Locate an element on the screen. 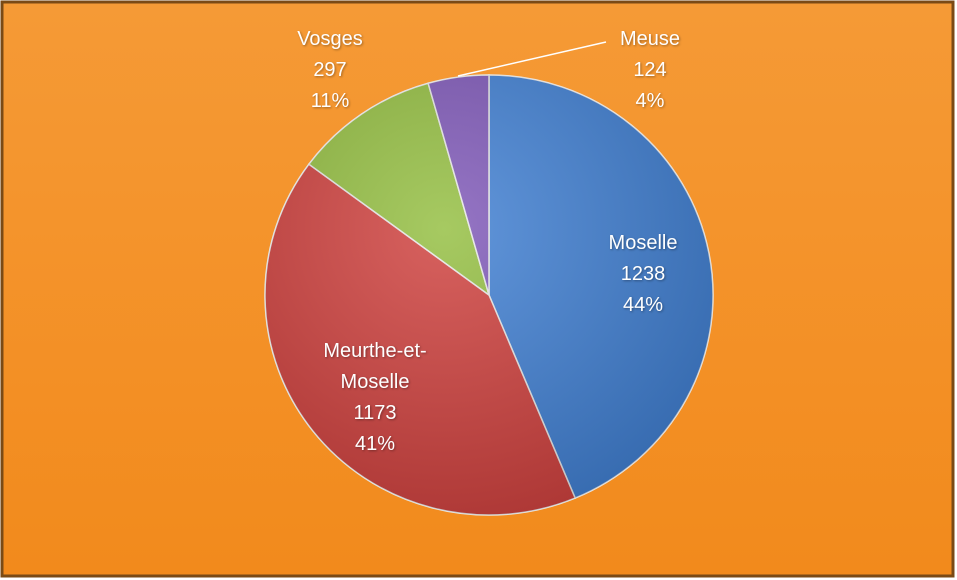 The width and height of the screenshot is (957, 580). label-value: 1173 is located at coordinates (375, 413).